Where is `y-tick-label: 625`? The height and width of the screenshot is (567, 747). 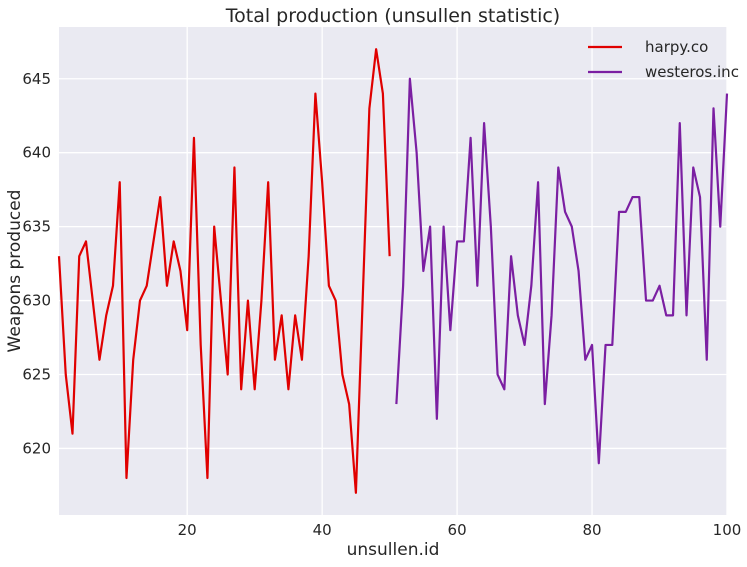
y-tick-label: 625 is located at coordinates (36, 375).